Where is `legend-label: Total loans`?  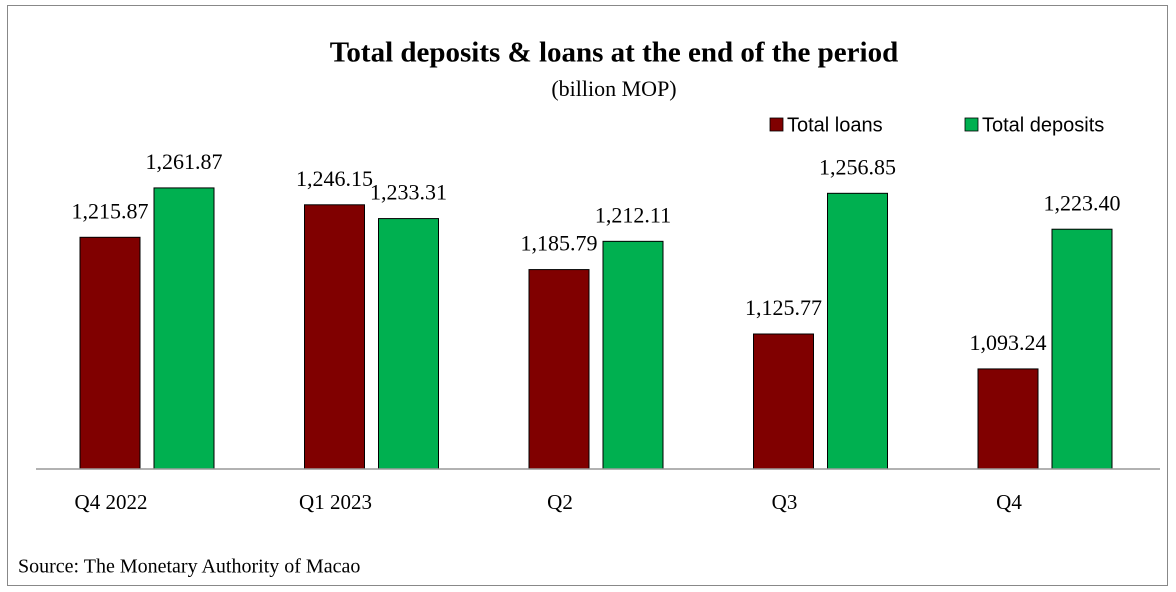
legend-label: Total loans is located at coordinates (835, 125).